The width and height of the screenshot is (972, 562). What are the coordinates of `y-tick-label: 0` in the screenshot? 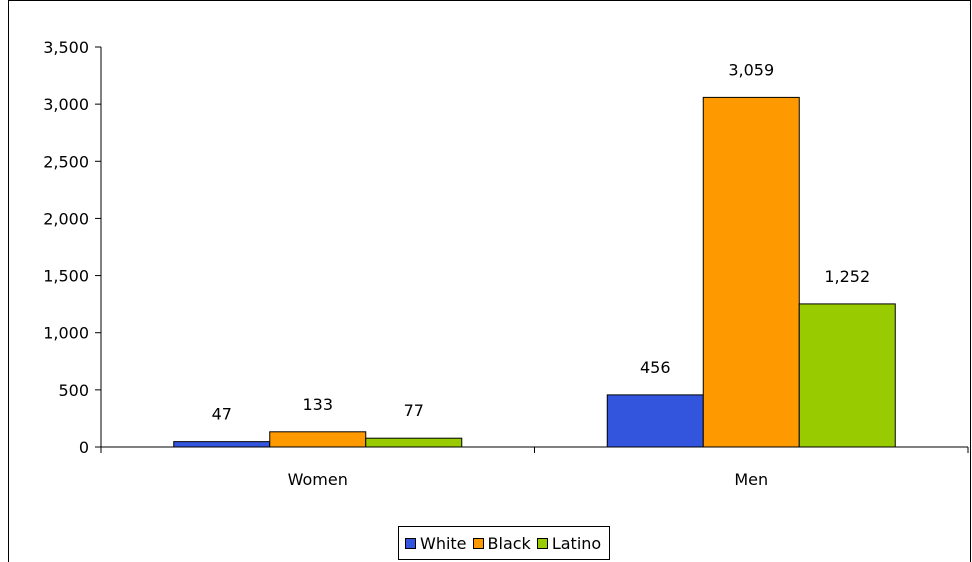 It's located at (84, 447).